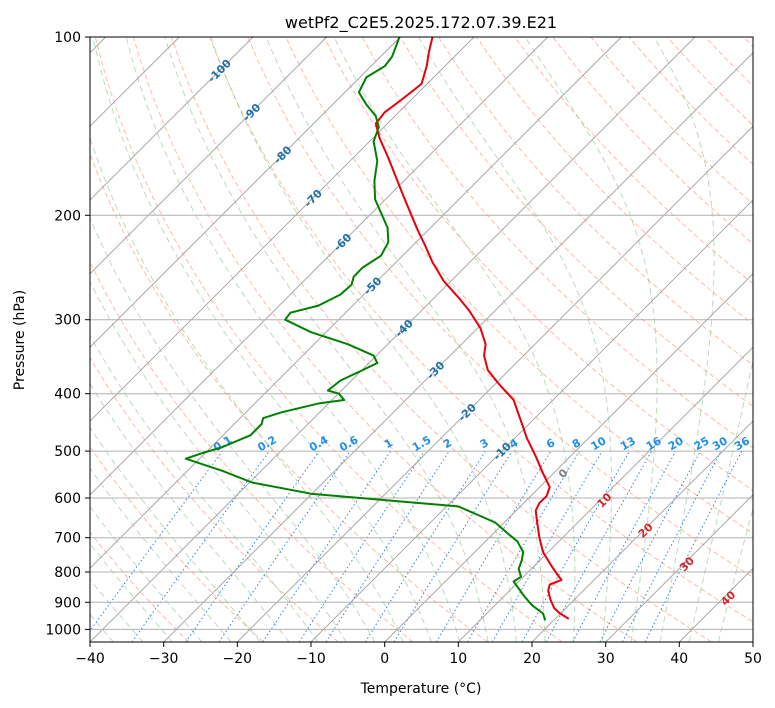 The image size is (775, 708). What do you see at coordinates (311, 659) in the screenshot?
I see `x-tick-label: −10` at bounding box center [311, 659].